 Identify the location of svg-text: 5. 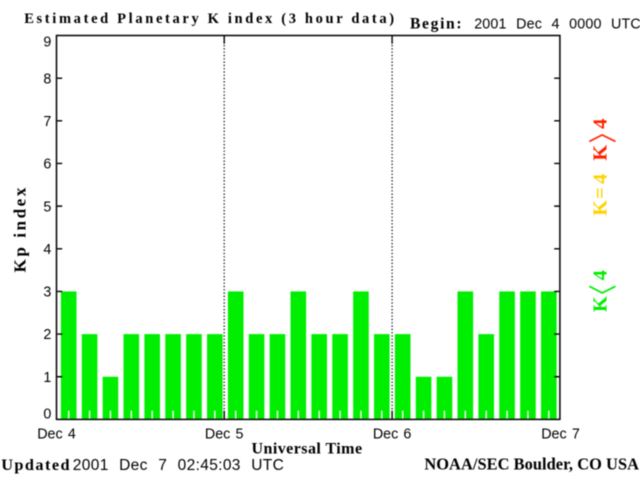
(47, 207).